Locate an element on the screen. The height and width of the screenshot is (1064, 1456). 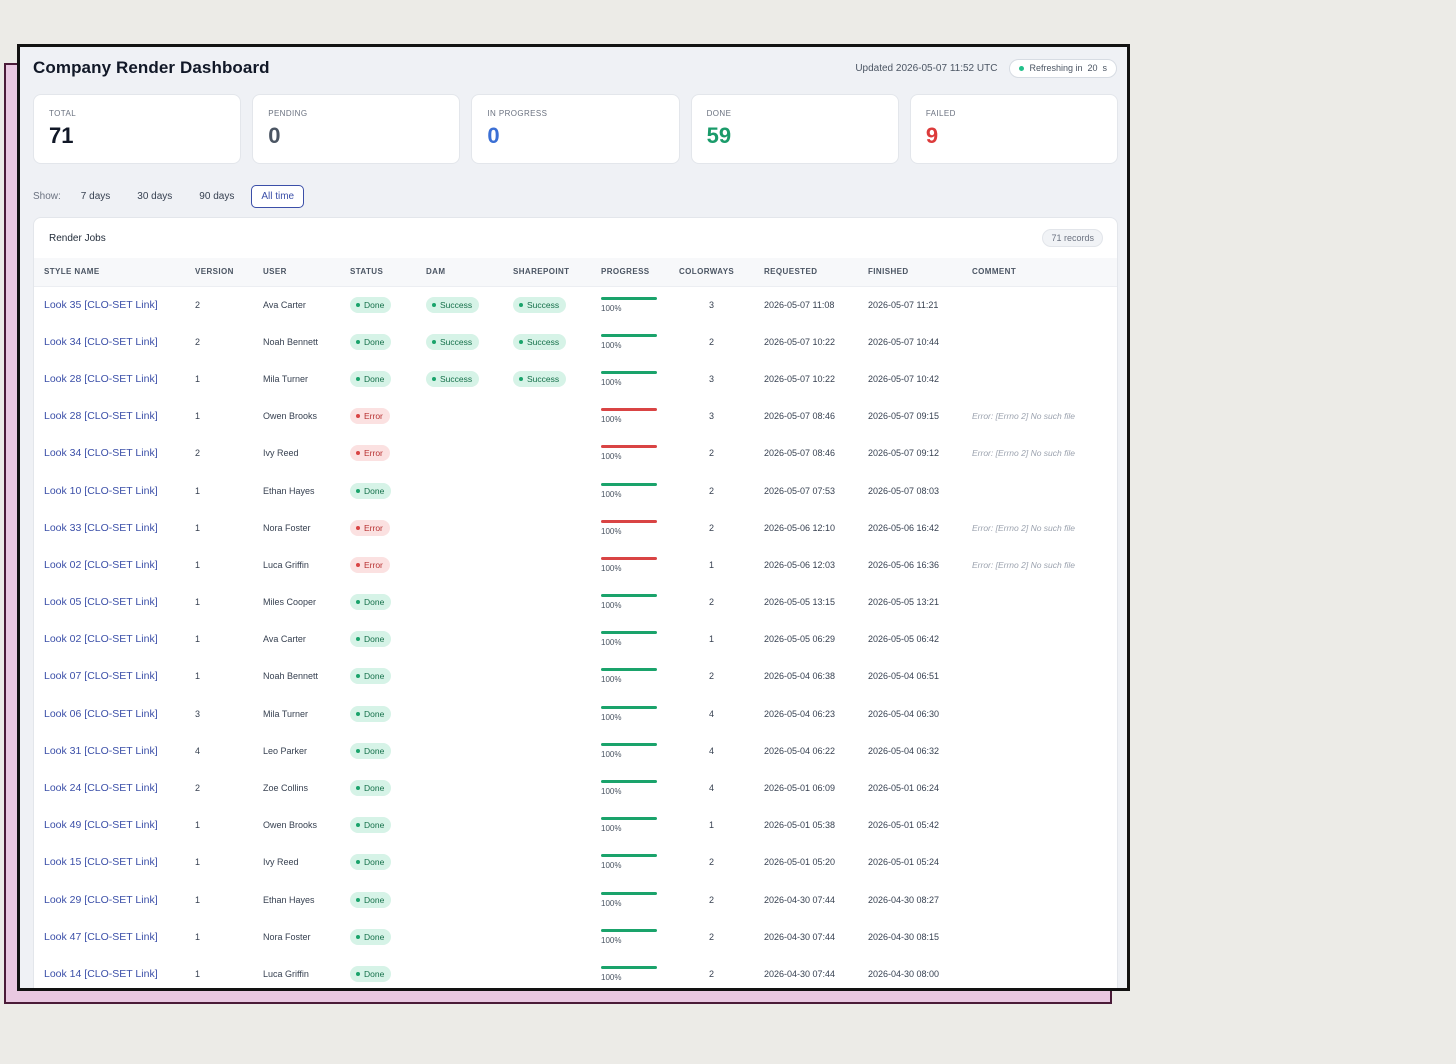
column-header-dam: DAM is located at coordinates (459, 272).